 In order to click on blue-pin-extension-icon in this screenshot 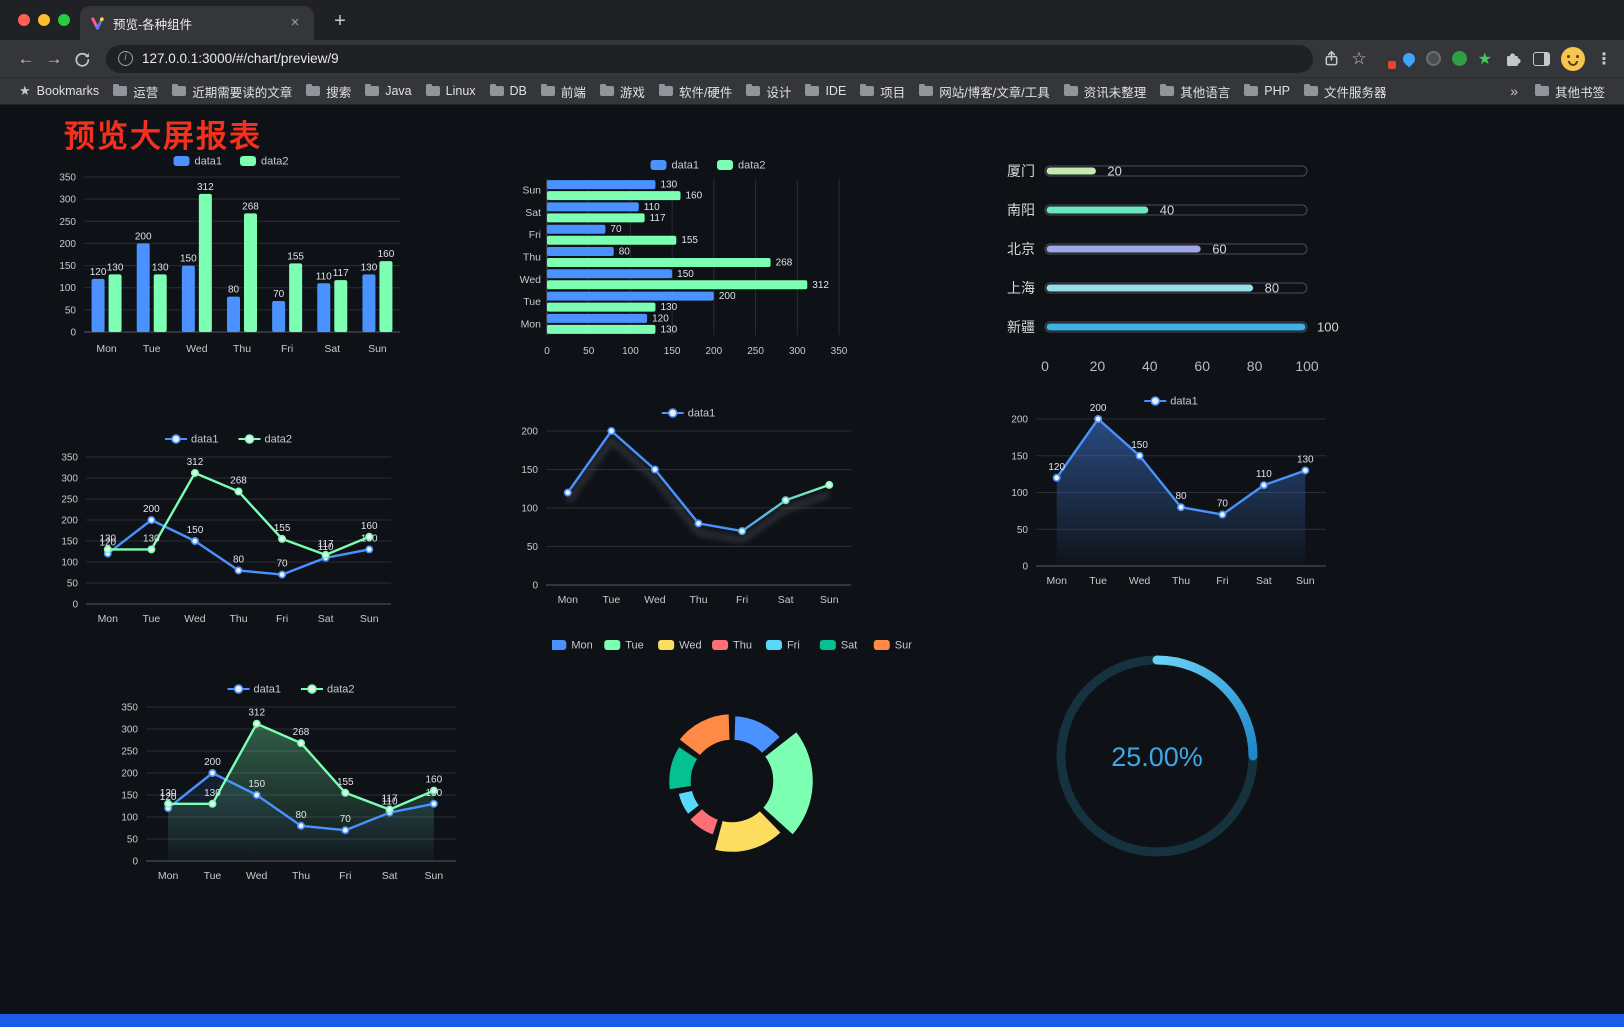, I will do `click(1409, 58)`.